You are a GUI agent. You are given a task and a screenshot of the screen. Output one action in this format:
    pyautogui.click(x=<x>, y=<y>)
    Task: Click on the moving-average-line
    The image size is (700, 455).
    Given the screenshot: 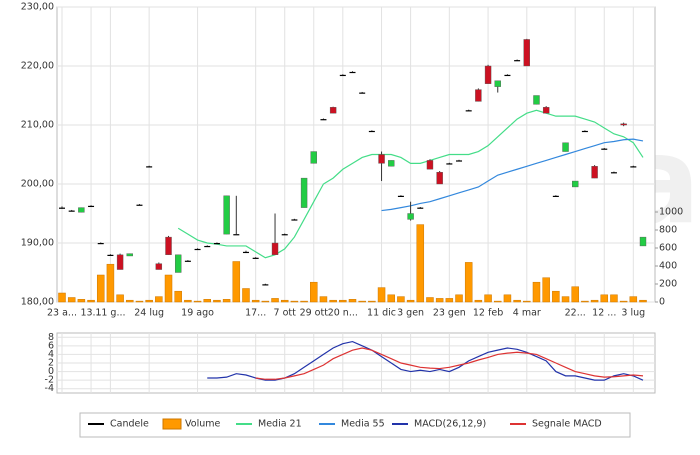 What is the action you would take?
    pyautogui.click(x=512, y=175)
    